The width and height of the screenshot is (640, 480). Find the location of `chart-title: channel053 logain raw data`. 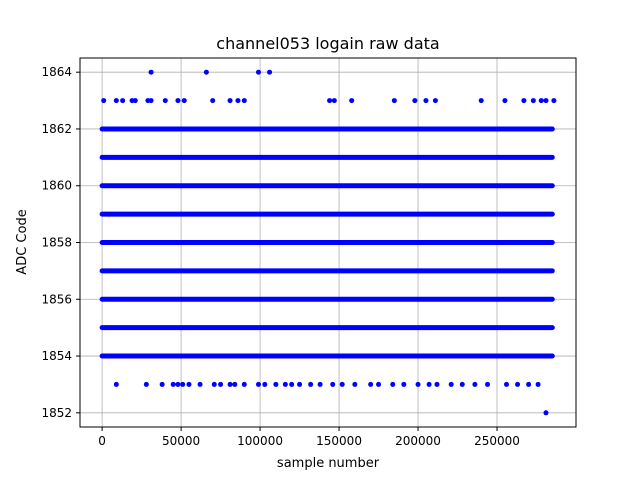

chart-title: channel053 logain raw data is located at coordinates (327, 43).